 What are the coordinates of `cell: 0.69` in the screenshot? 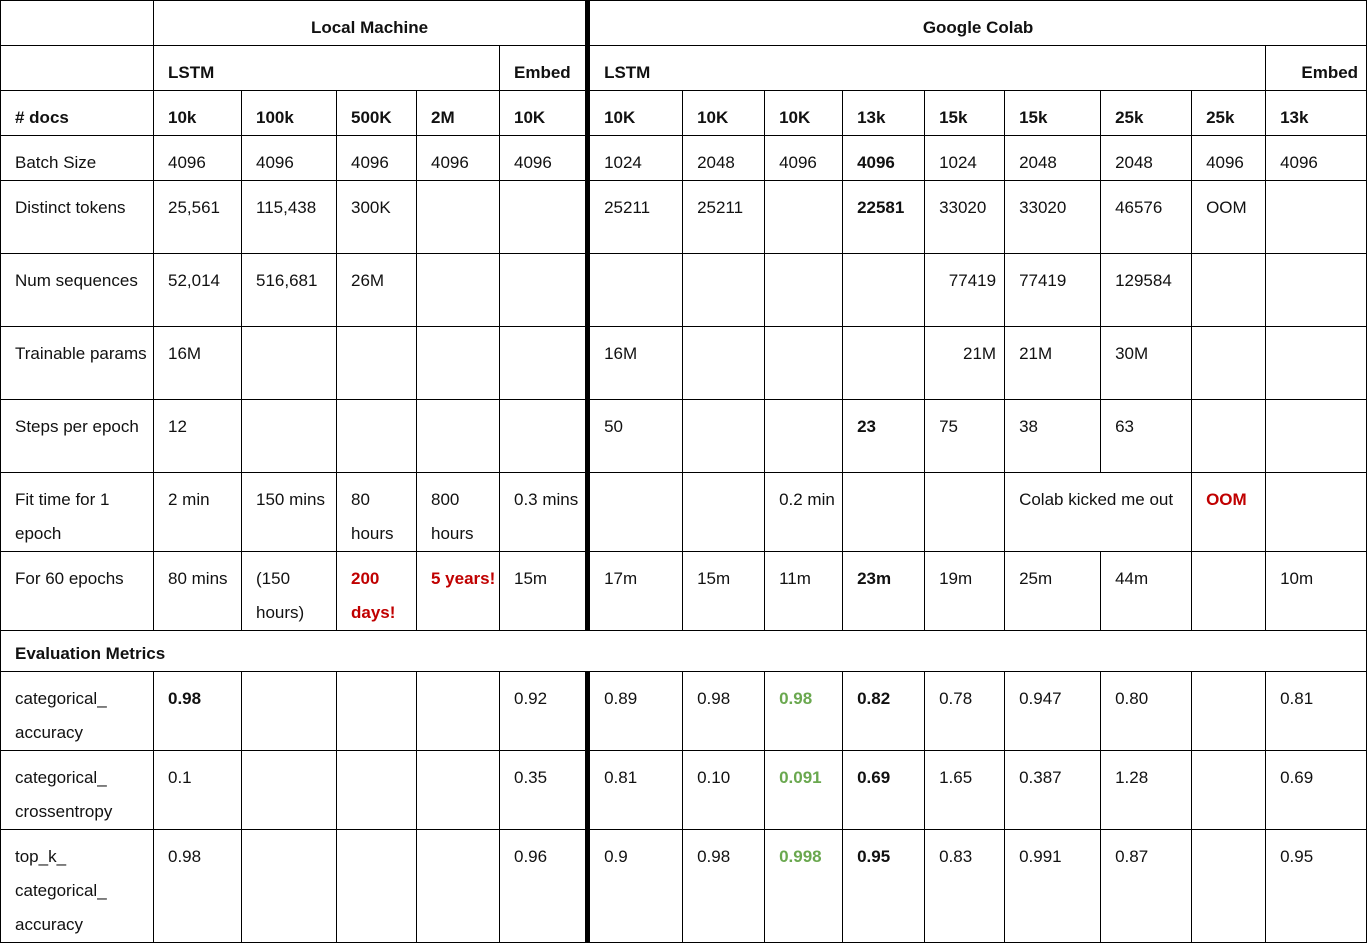 It's located at (1316, 790).